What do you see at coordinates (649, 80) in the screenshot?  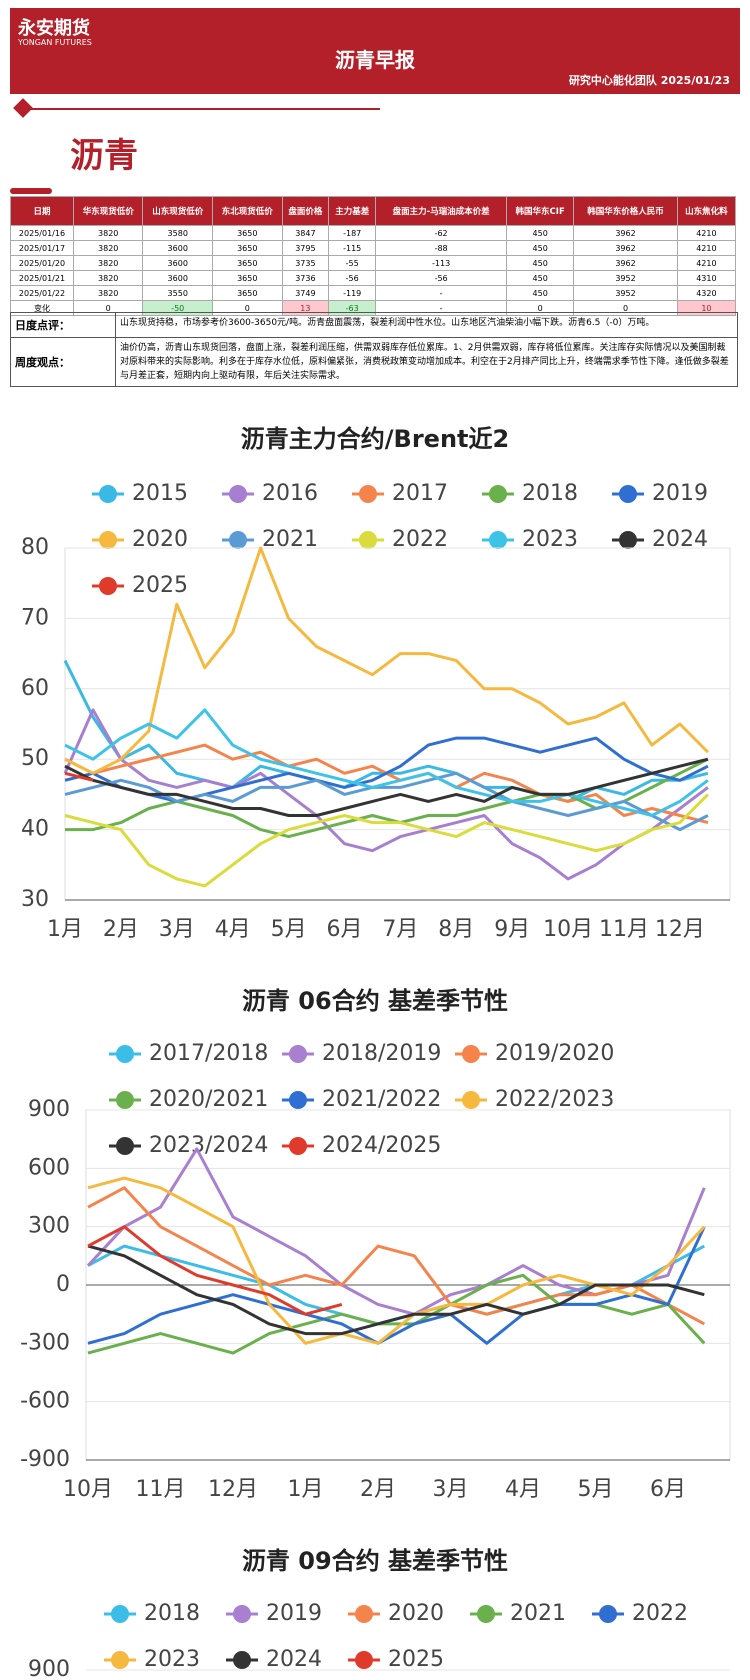 I see `report-subtitle: 研究中心能化团队 2025/01/23` at bounding box center [649, 80].